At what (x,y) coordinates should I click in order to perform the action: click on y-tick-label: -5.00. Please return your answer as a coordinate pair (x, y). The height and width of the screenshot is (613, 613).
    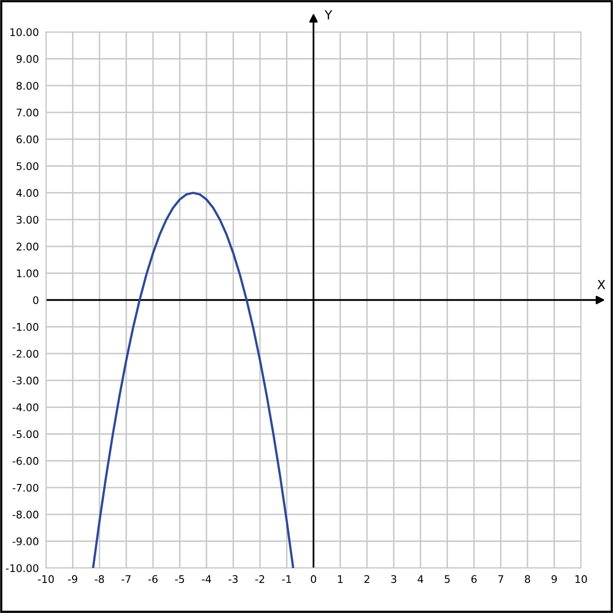
    Looking at the image, I should click on (25, 434).